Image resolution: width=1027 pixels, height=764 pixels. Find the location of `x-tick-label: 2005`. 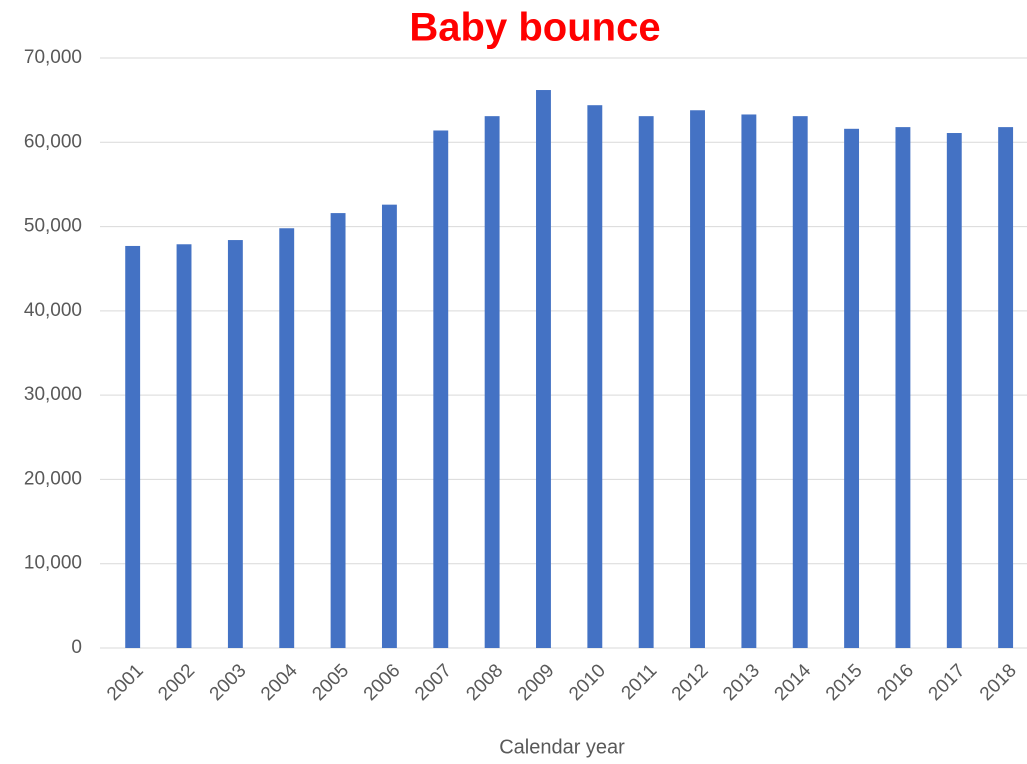

x-tick-label: 2005 is located at coordinates (330, 682).